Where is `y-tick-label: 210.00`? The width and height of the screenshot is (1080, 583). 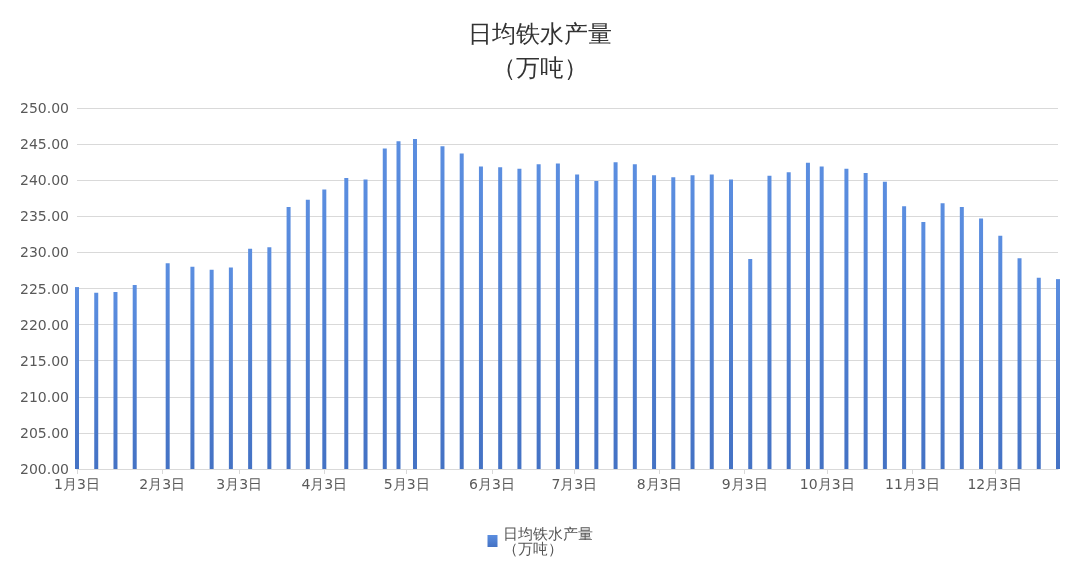
y-tick-label: 210.00 is located at coordinates (44, 396).